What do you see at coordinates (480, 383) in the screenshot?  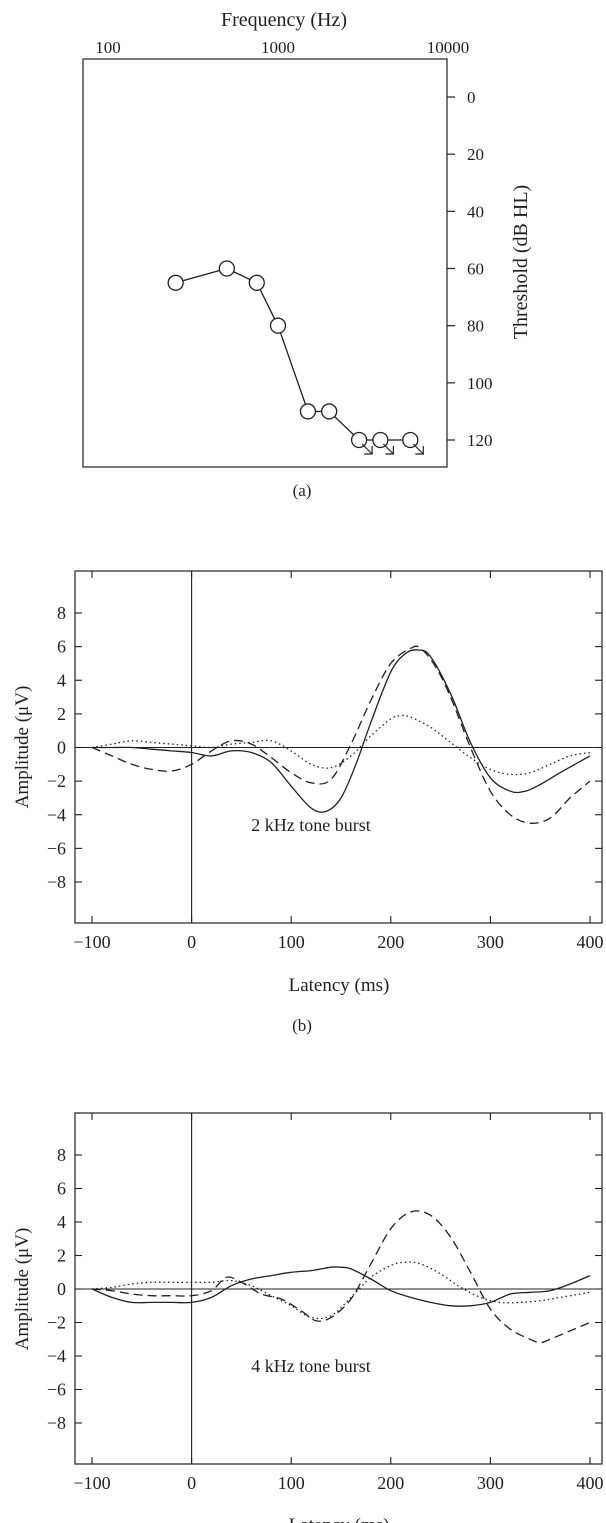 I see `audiogram-y-tick-label: 100` at bounding box center [480, 383].